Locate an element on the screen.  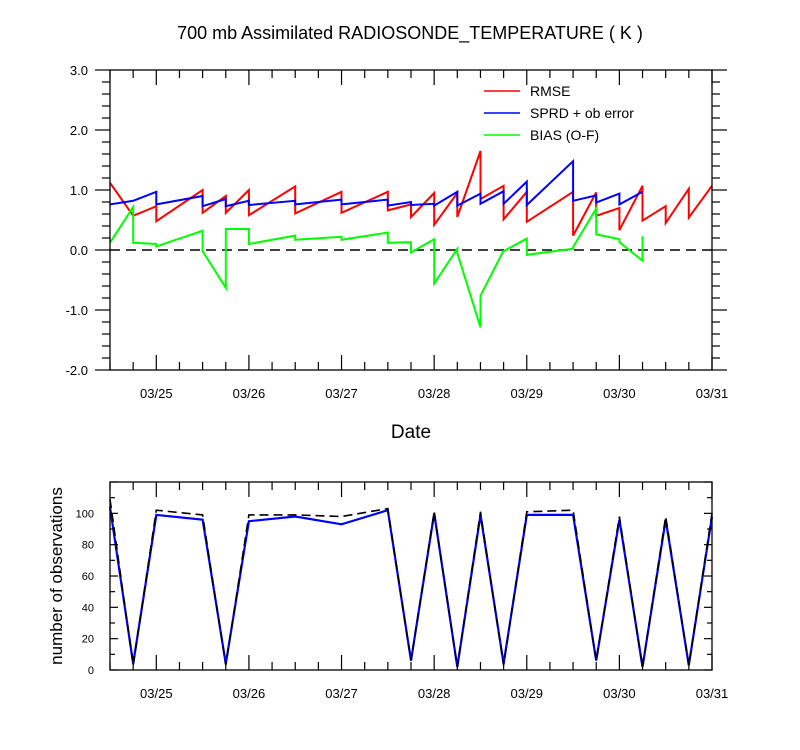
series-line-sprd-ob-error is located at coordinates (376, 183).